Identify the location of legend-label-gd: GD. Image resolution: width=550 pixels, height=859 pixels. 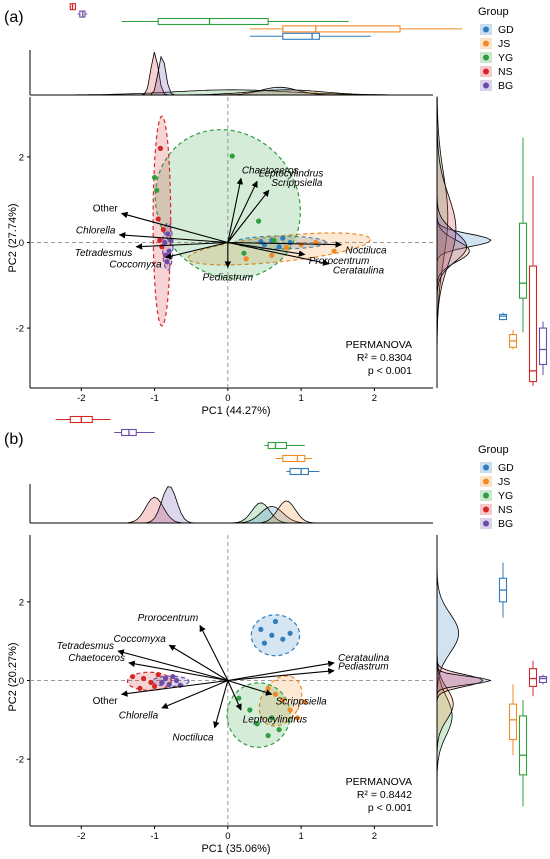
(506, 30).